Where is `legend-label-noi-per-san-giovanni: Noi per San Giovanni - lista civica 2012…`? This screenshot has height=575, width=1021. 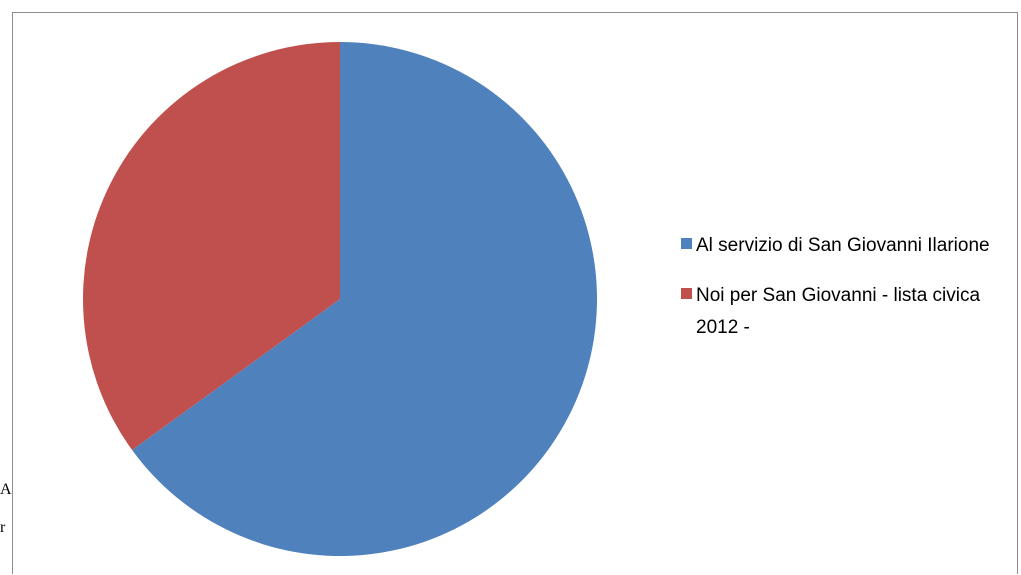
legend-label-noi-per-san-giovanni: Noi per San Giovanni - lista civica 2012… is located at coordinates (838, 311).